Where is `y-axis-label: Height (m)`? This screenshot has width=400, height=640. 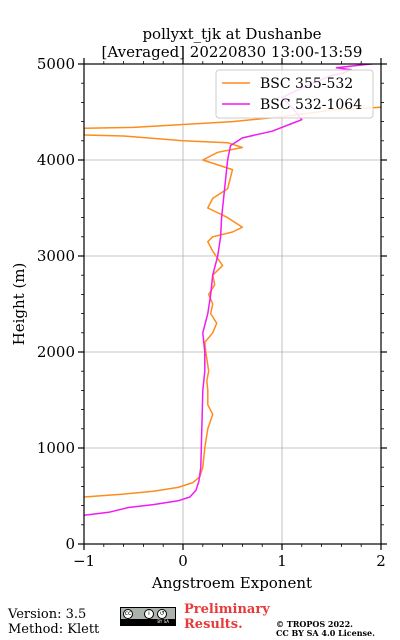
y-axis-label: Height (m) is located at coordinates (19, 304).